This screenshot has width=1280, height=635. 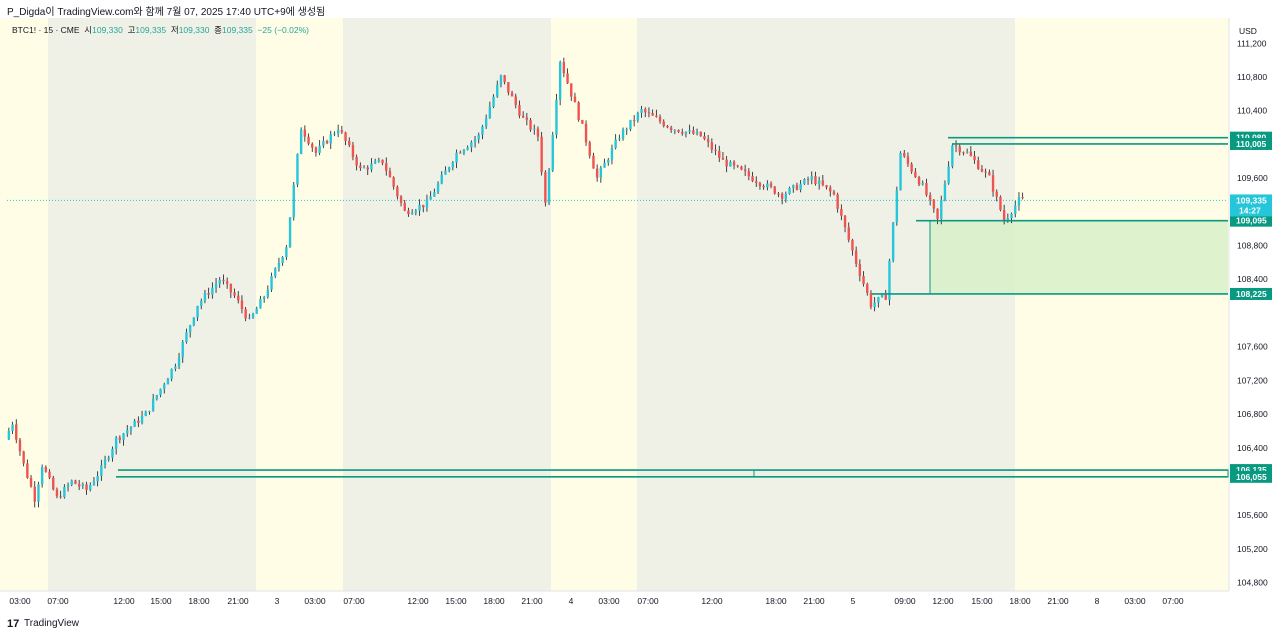 What do you see at coordinates (52, 623) in the screenshot?
I see `tradingview-brand: TradingView` at bounding box center [52, 623].